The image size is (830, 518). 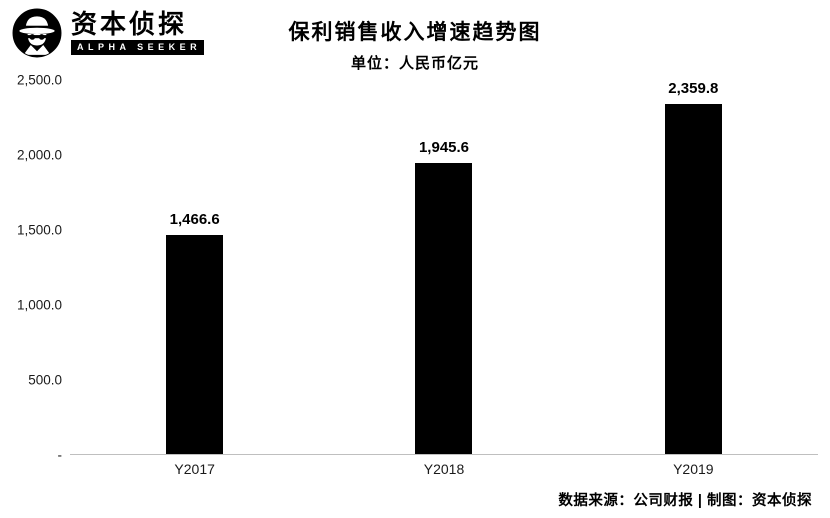 I want to click on brand-name-cn: 资本侦探, so click(x=129, y=24).